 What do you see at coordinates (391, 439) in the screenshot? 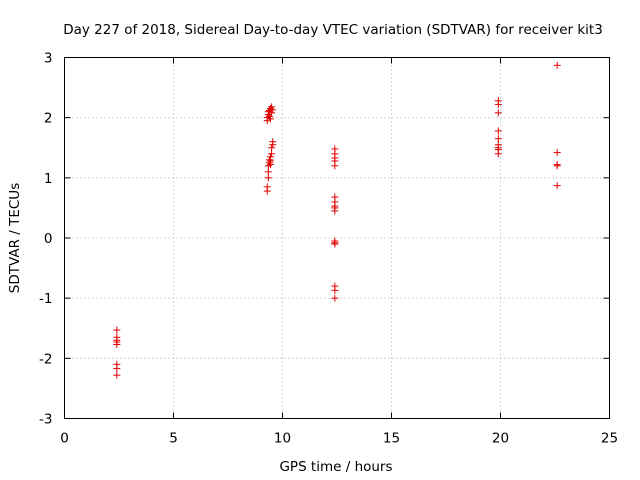
I see `x-tick-label: 15` at bounding box center [391, 439].